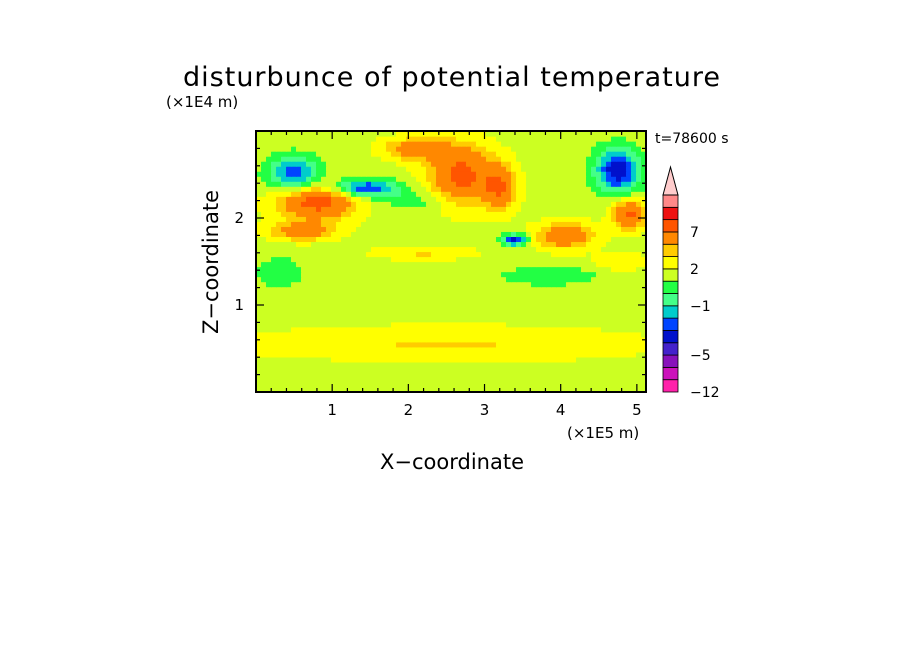 This screenshot has width=904, height=654. Describe the element at coordinates (694, 233) in the screenshot. I see `colorbar-tick-label: 7` at that location.